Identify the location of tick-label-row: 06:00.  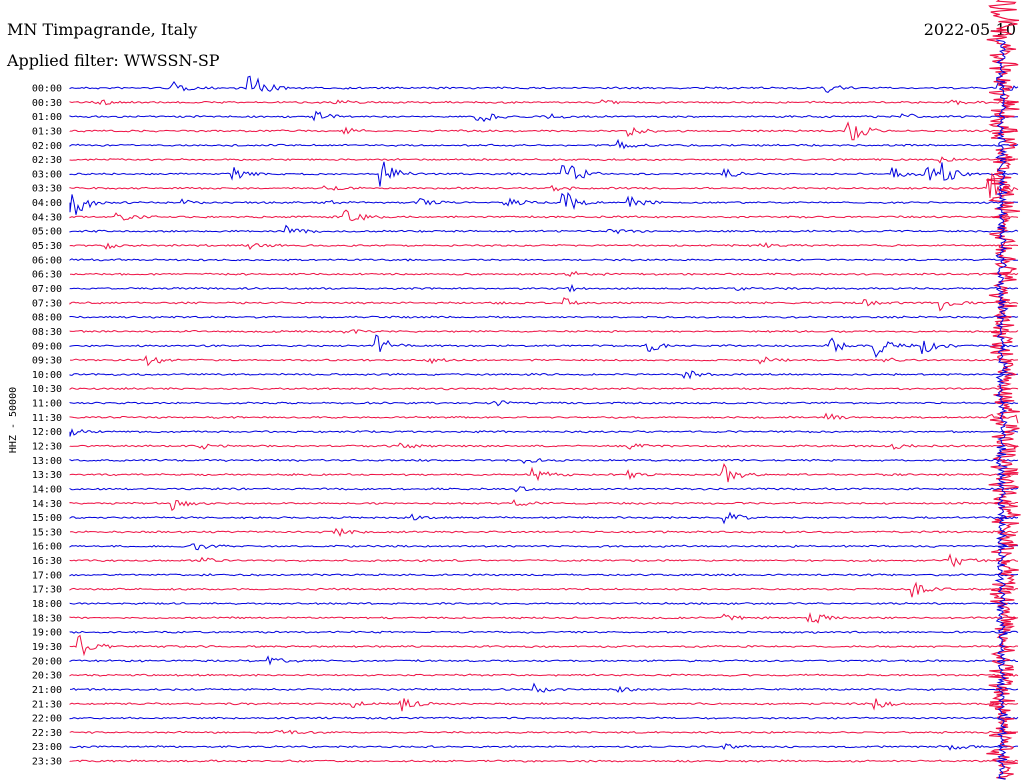
(47, 260).